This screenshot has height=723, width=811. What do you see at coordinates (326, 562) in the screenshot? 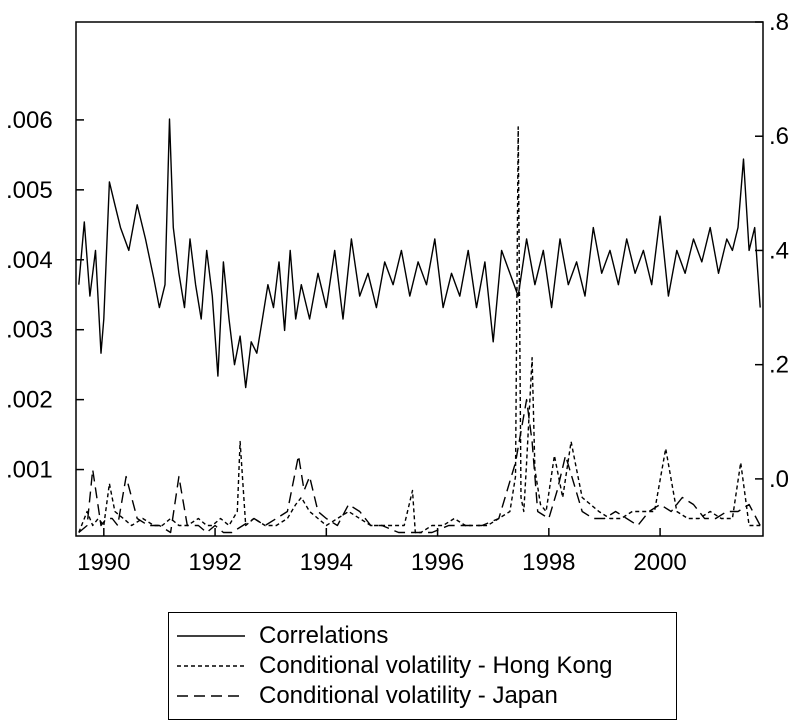
I see `x-tick-label: 1994` at bounding box center [326, 562].